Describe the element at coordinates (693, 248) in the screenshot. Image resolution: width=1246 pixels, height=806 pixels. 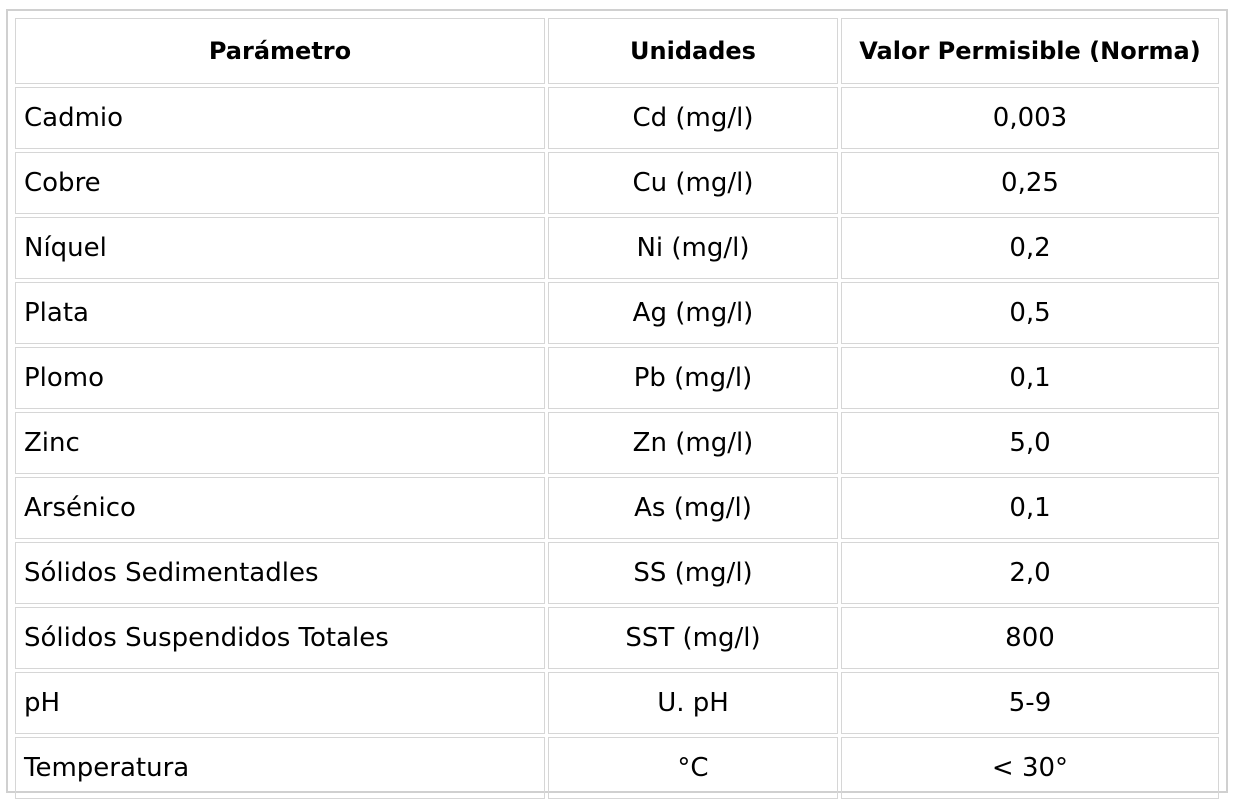
I see `cell-unidades: Ni (mg/l)` at that location.